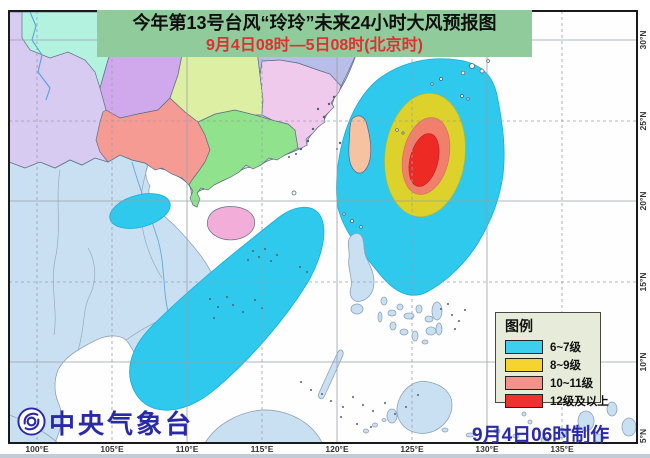 The height and width of the screenshot is (458, 650). What do you see at coordinates (112, 449) in the screenshot?
I see `axis-label-lon: 105°E` at bounding box center [112, 449].